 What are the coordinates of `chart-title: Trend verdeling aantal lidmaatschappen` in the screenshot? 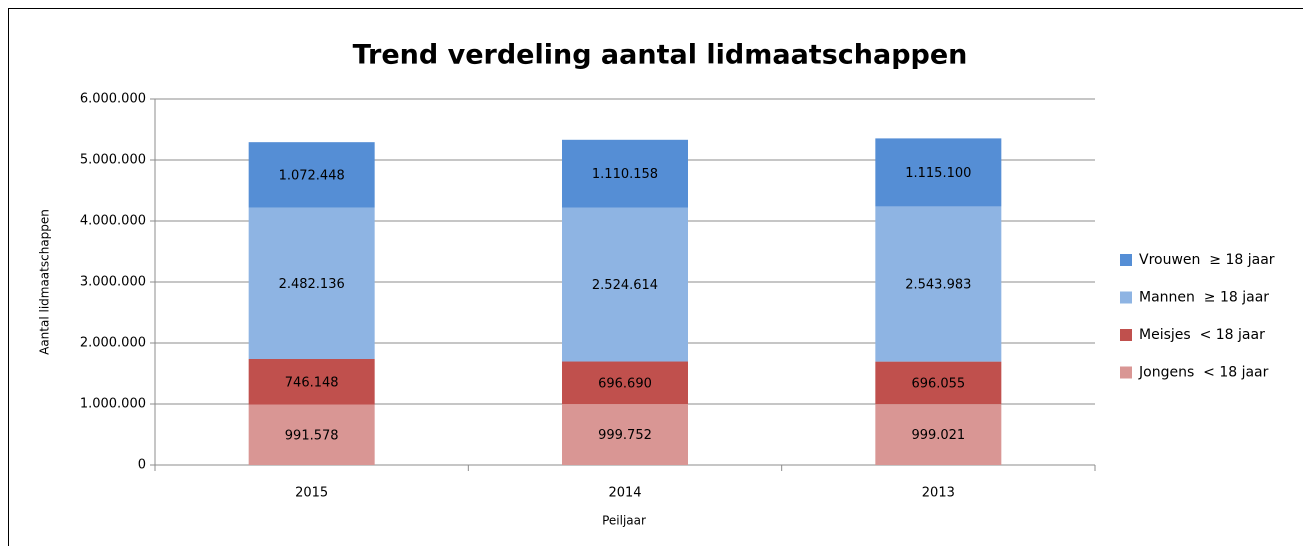 It's located at (660, 55).